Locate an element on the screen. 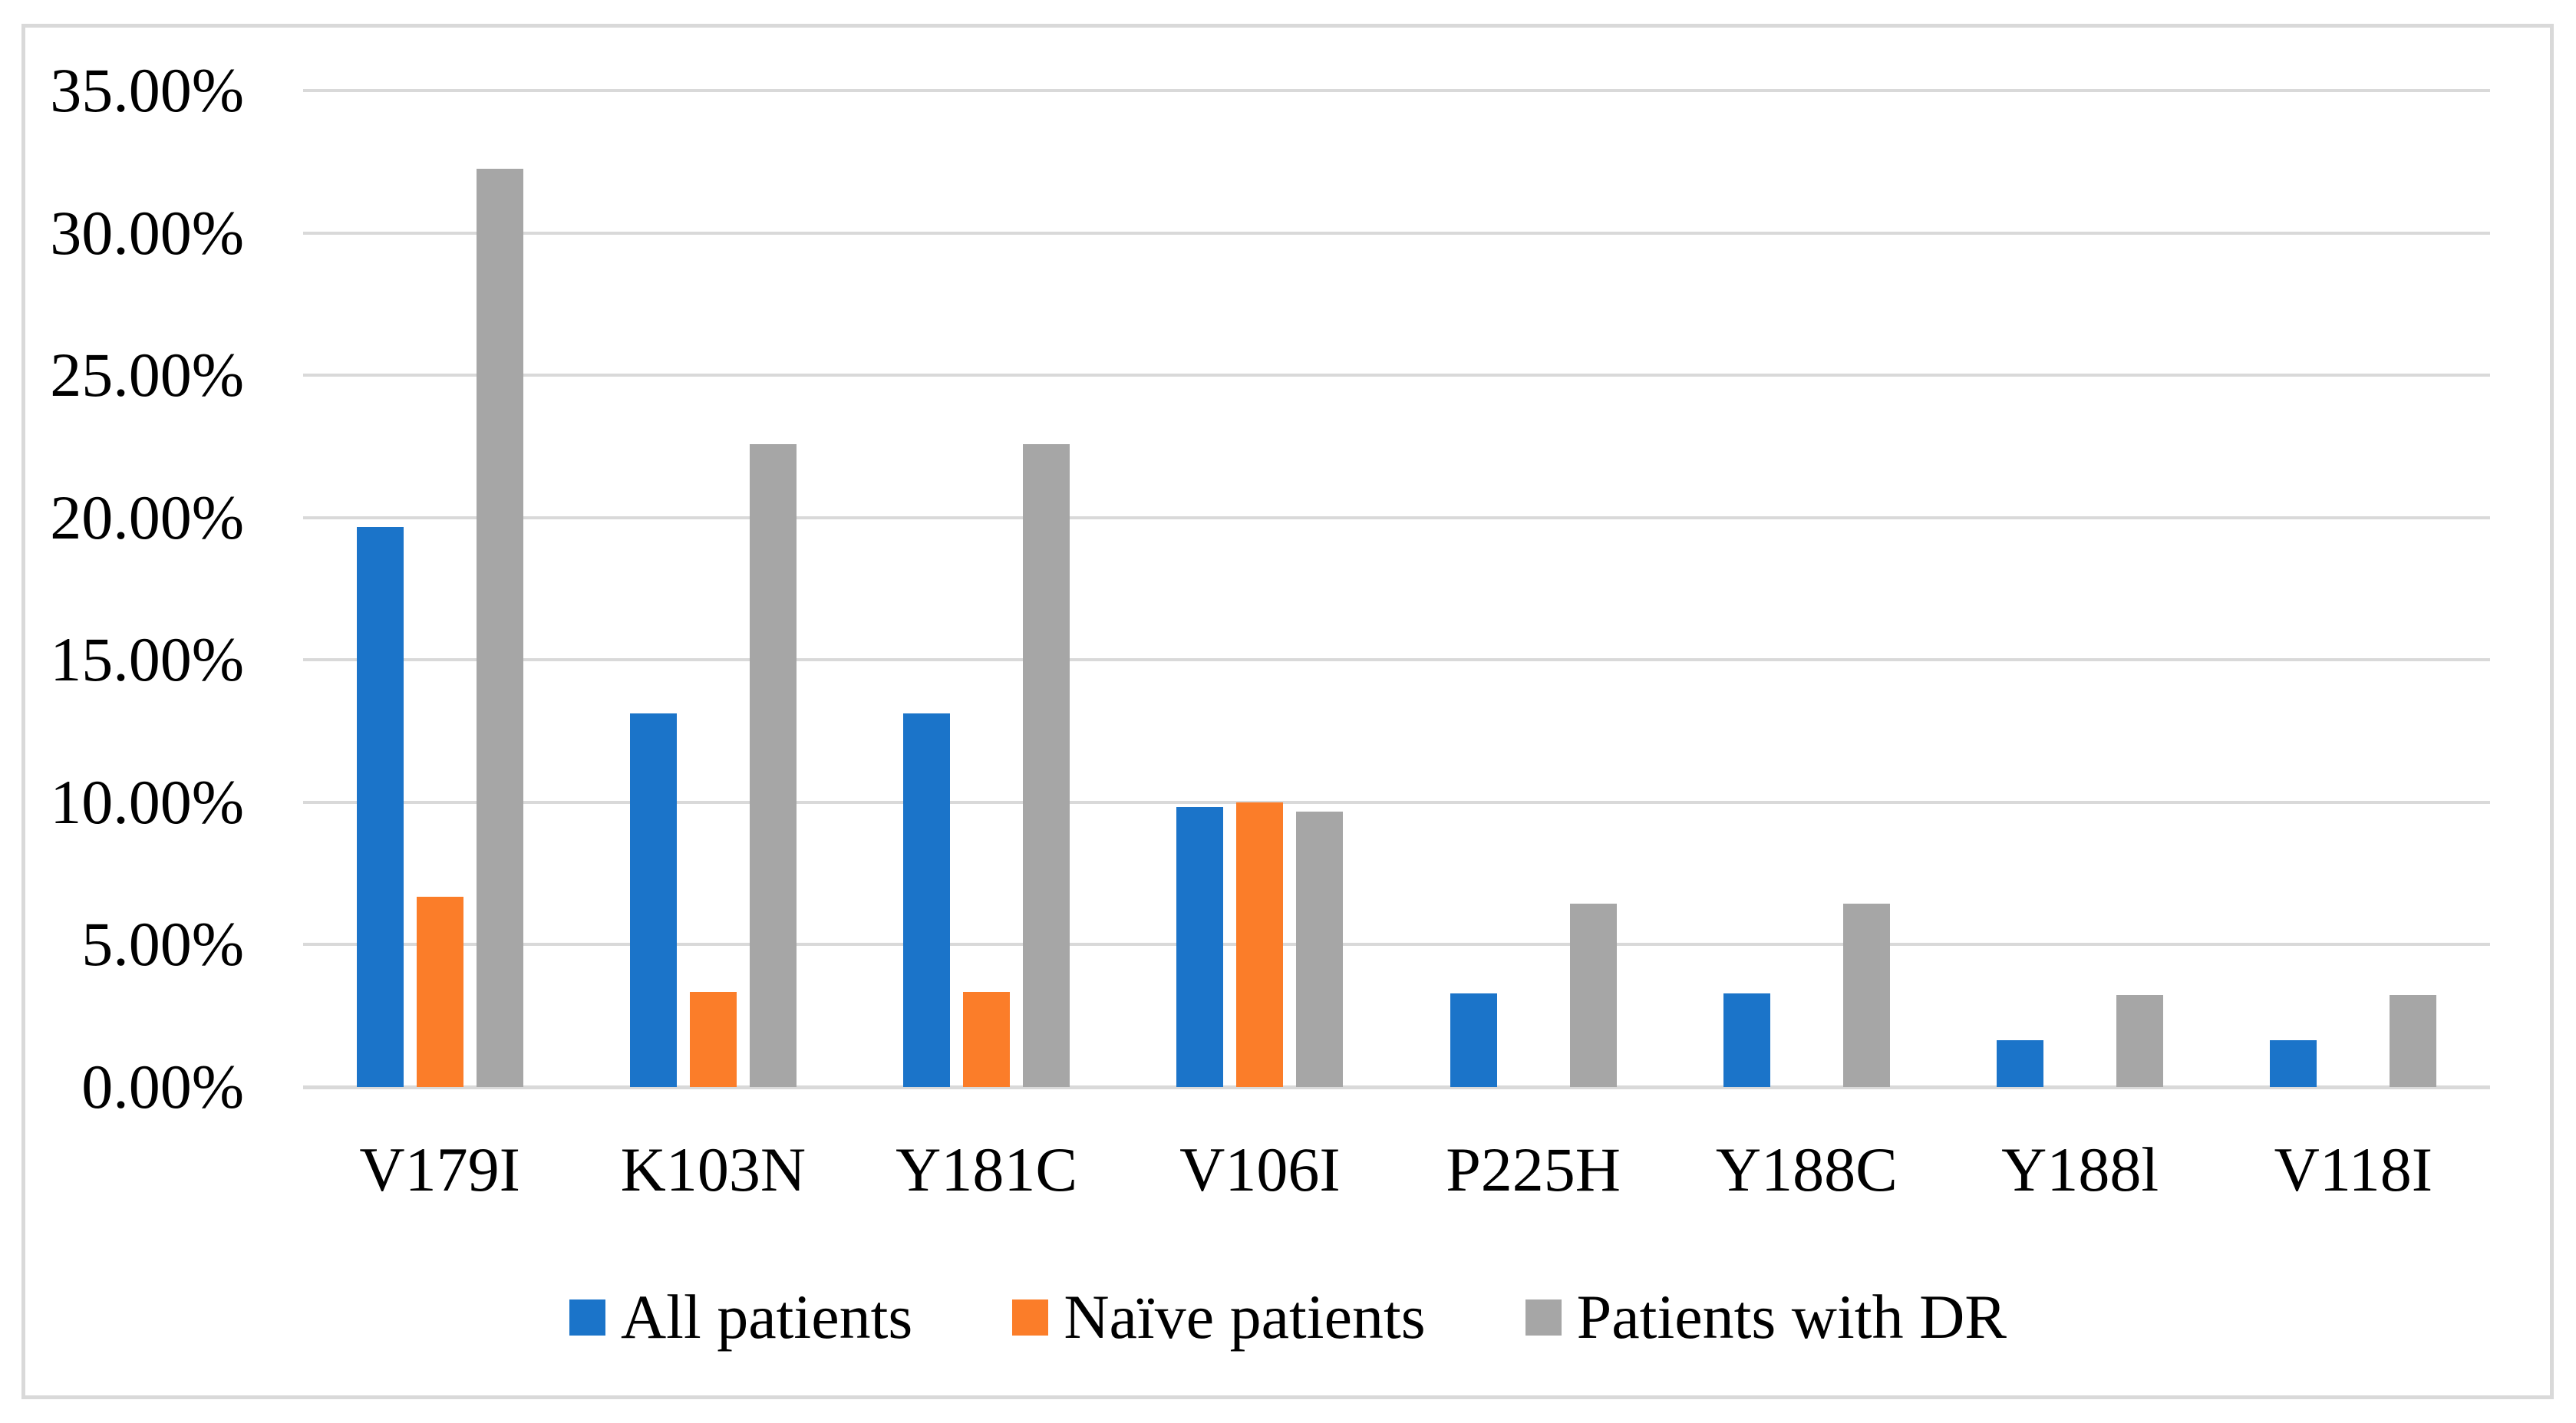  bar-all-patients-k103n is located at coordinates (653, 900).